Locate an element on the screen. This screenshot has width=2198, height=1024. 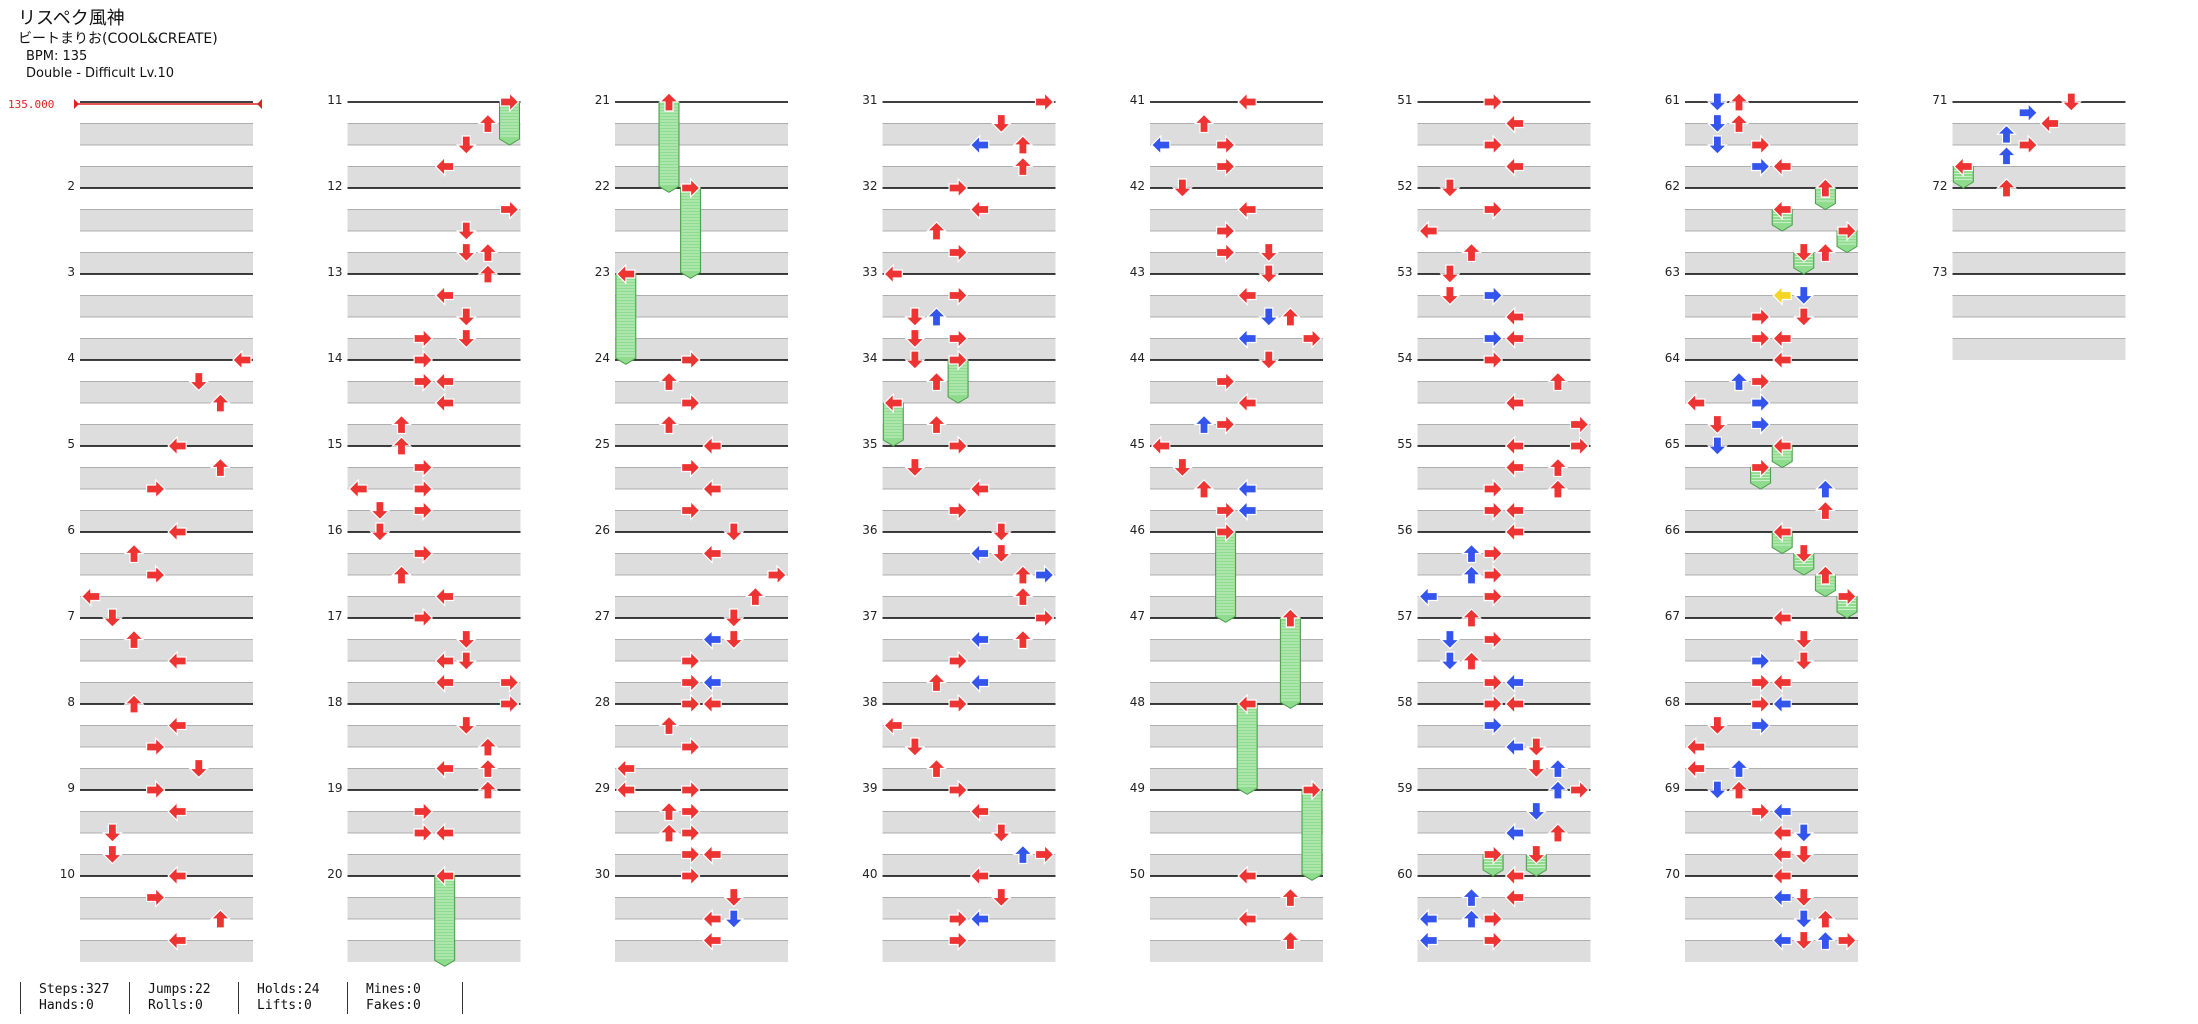
chart-column: 21 22 23 24 25 26 27 28 29 30 is located at coordinates (691, 527).